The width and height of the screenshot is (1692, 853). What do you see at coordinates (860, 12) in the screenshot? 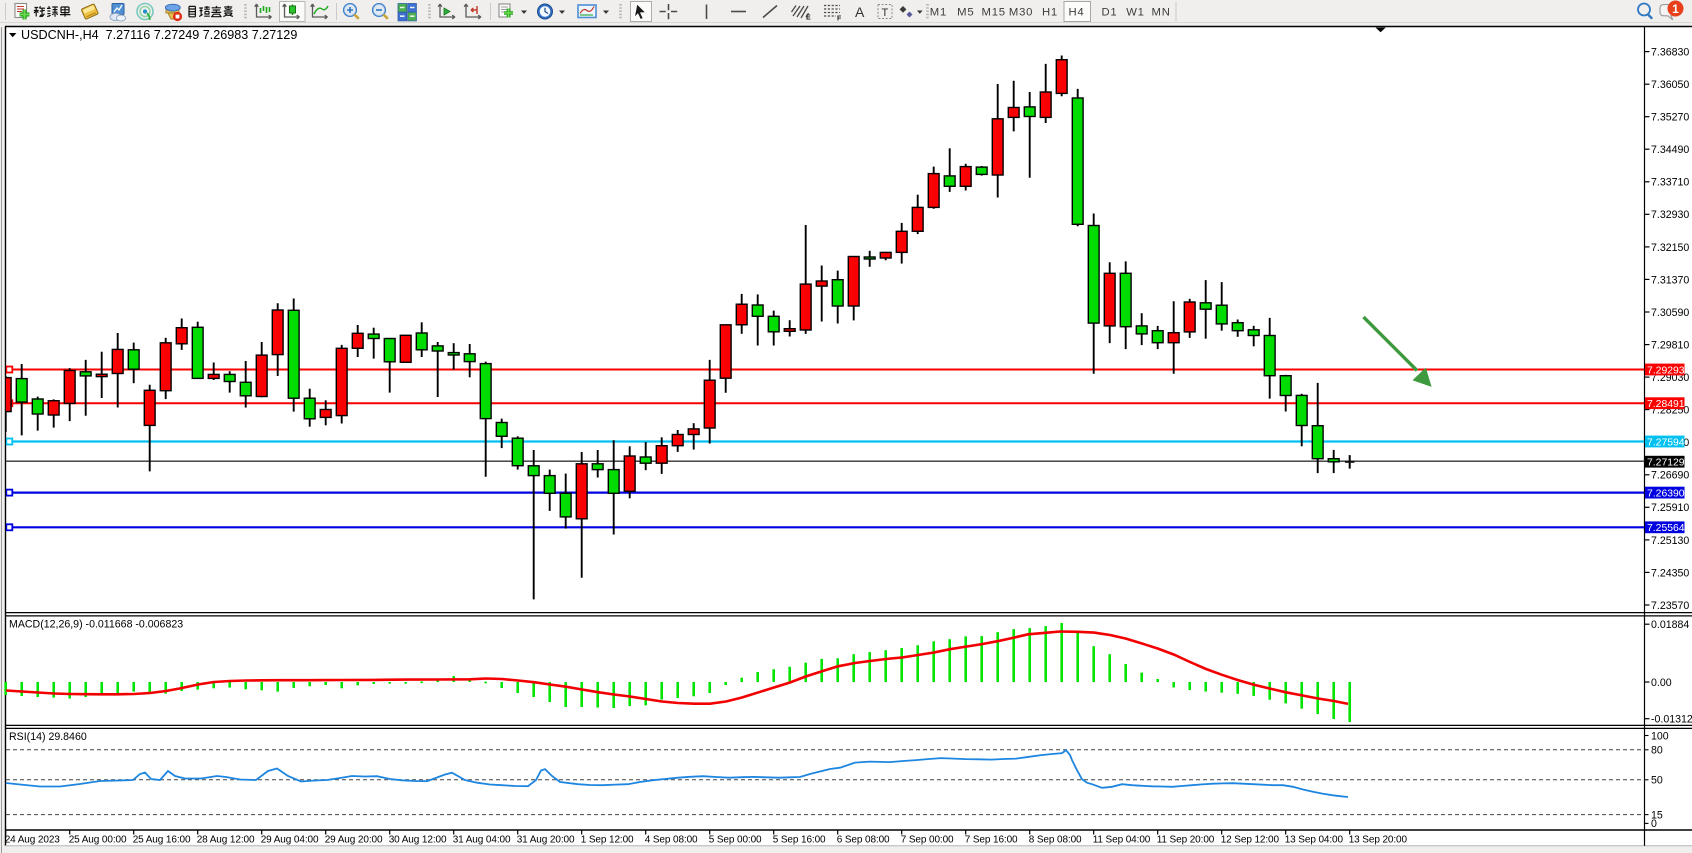
I see `svg-text: A` at bounding box center [860, 12].